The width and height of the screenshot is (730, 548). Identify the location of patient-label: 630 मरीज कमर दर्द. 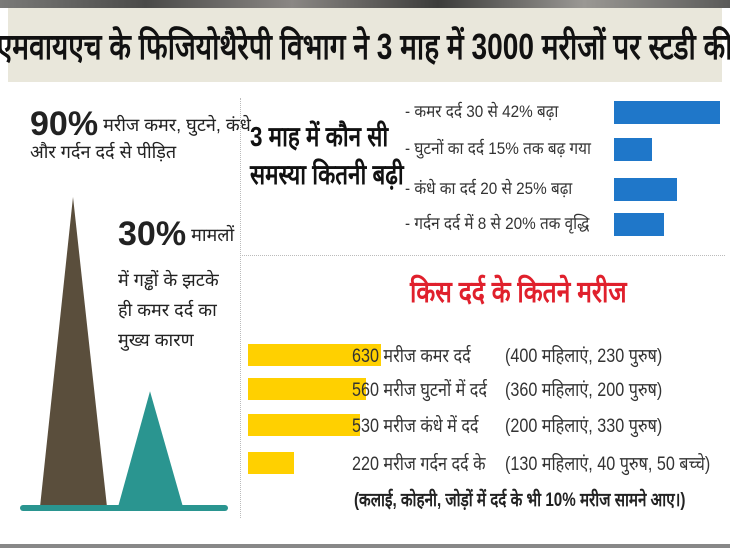
(411, 356).